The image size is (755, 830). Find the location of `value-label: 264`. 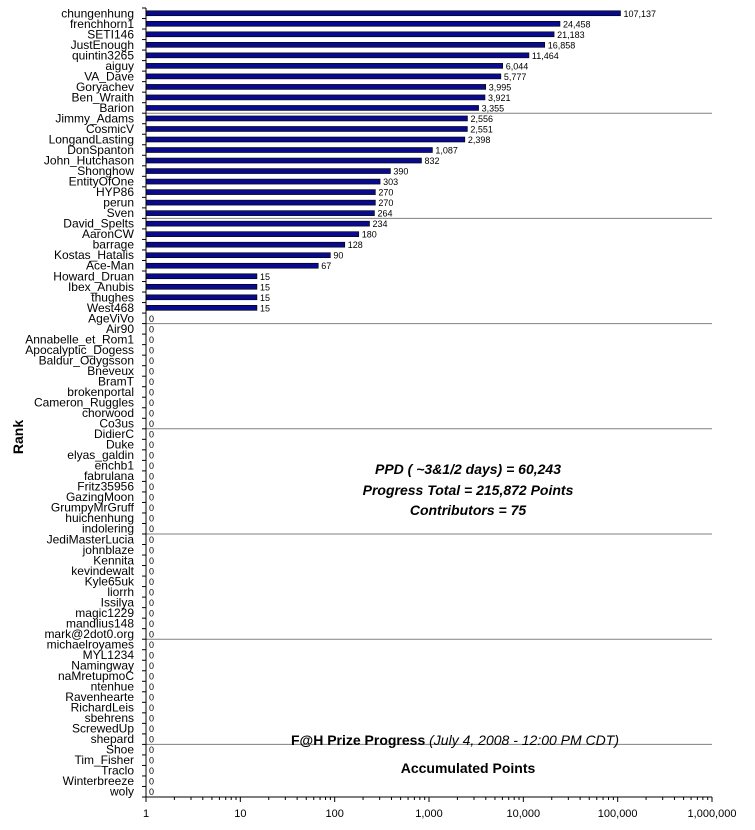

value-label: 264 is located at coordinates (384, 214).